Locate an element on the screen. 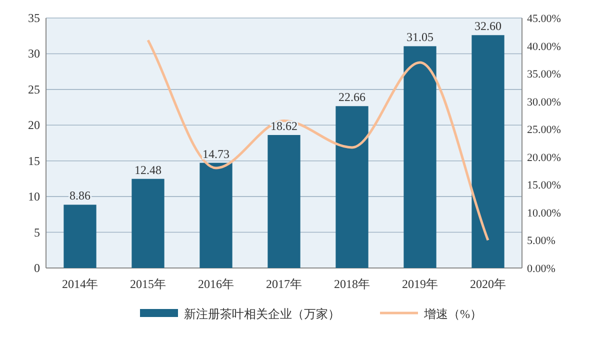 Image resolution: width=594 pixels, height=341 pixels. data-label: 14.73 is located at coordinates (216, 153).